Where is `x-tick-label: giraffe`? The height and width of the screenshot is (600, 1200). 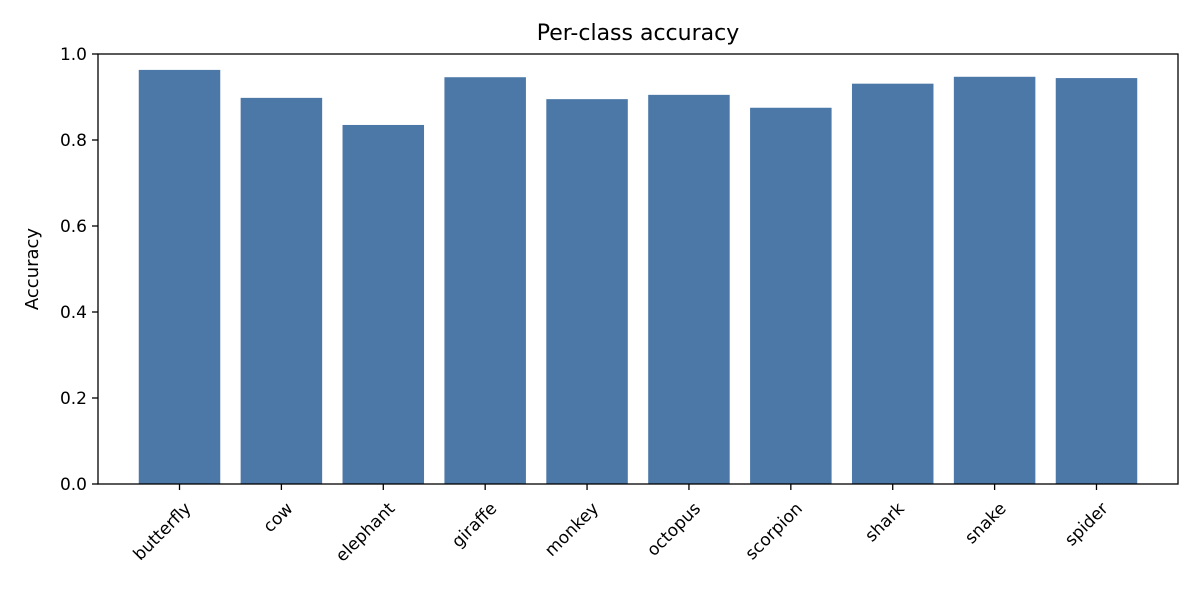 x-tick-label: giraffe is located at coordinates (474, 525).